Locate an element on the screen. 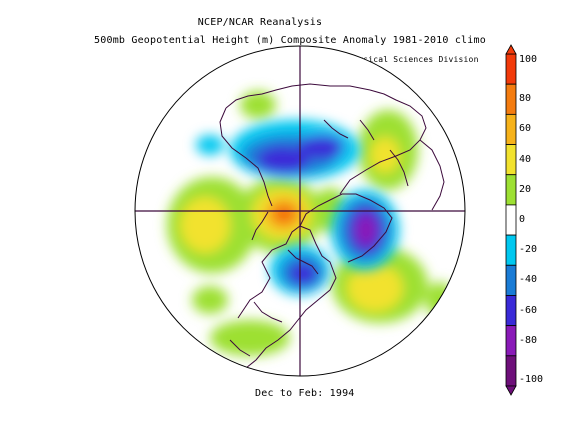  colorbar-tick-label: 80 is located at coordinates (525, 99).